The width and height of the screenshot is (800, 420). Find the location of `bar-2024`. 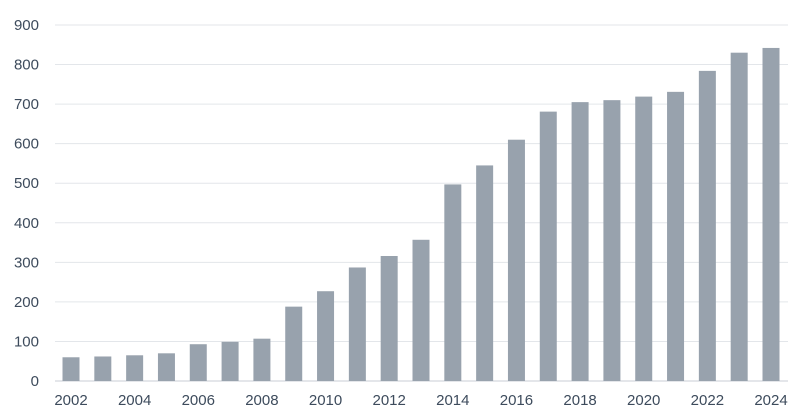

bar-2024 is located at coordinates (771, 214).